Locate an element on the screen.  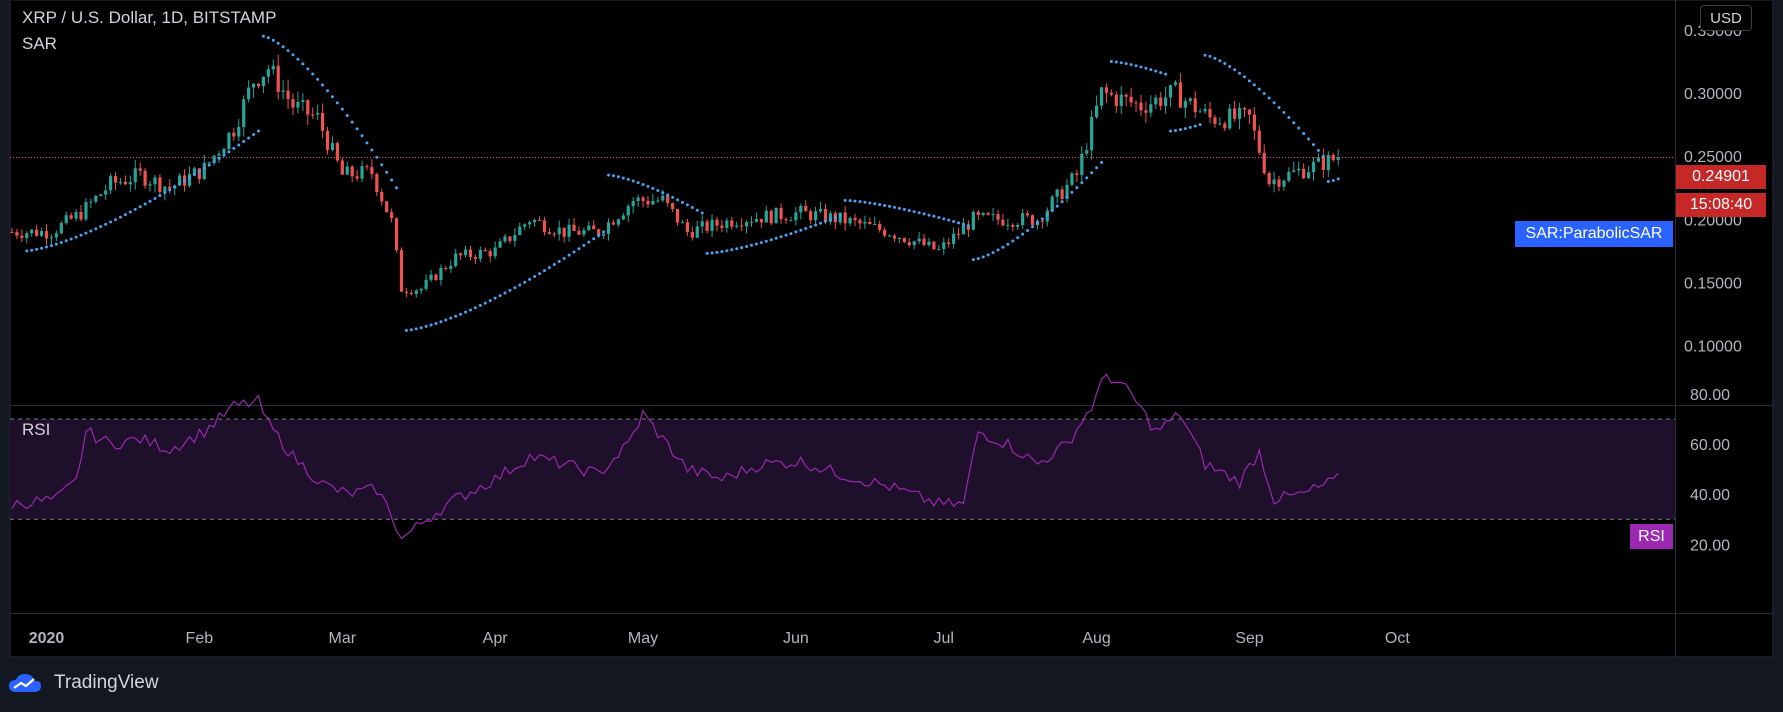
sar-indicator-label: SAR is located at coordinates (39, 43).